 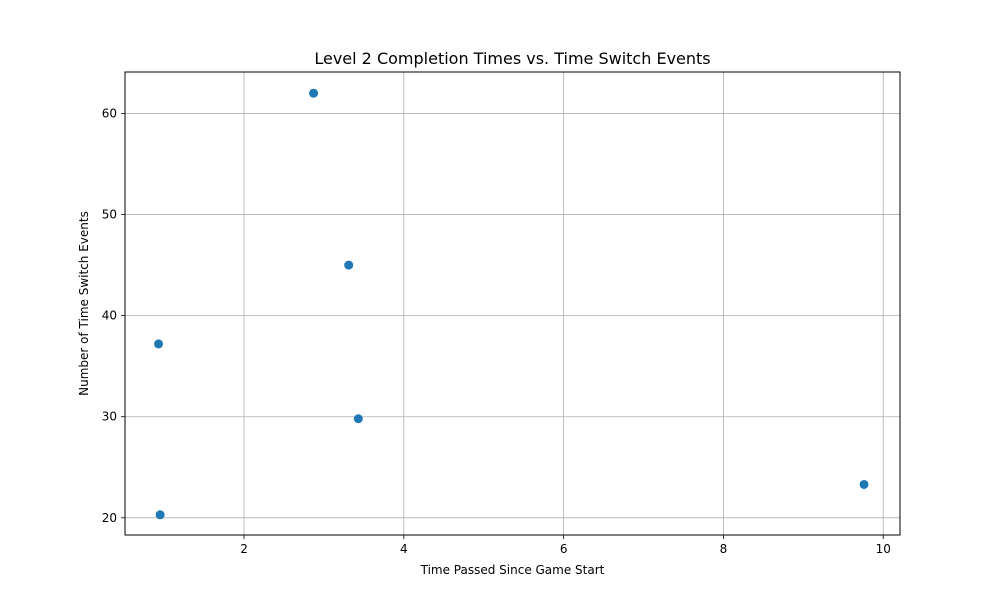 What do you see at coordinates (84, 303) in the screenshot?
I see `y-axis-label: Number of Time Switch Events` at bounding box center [84, 303].